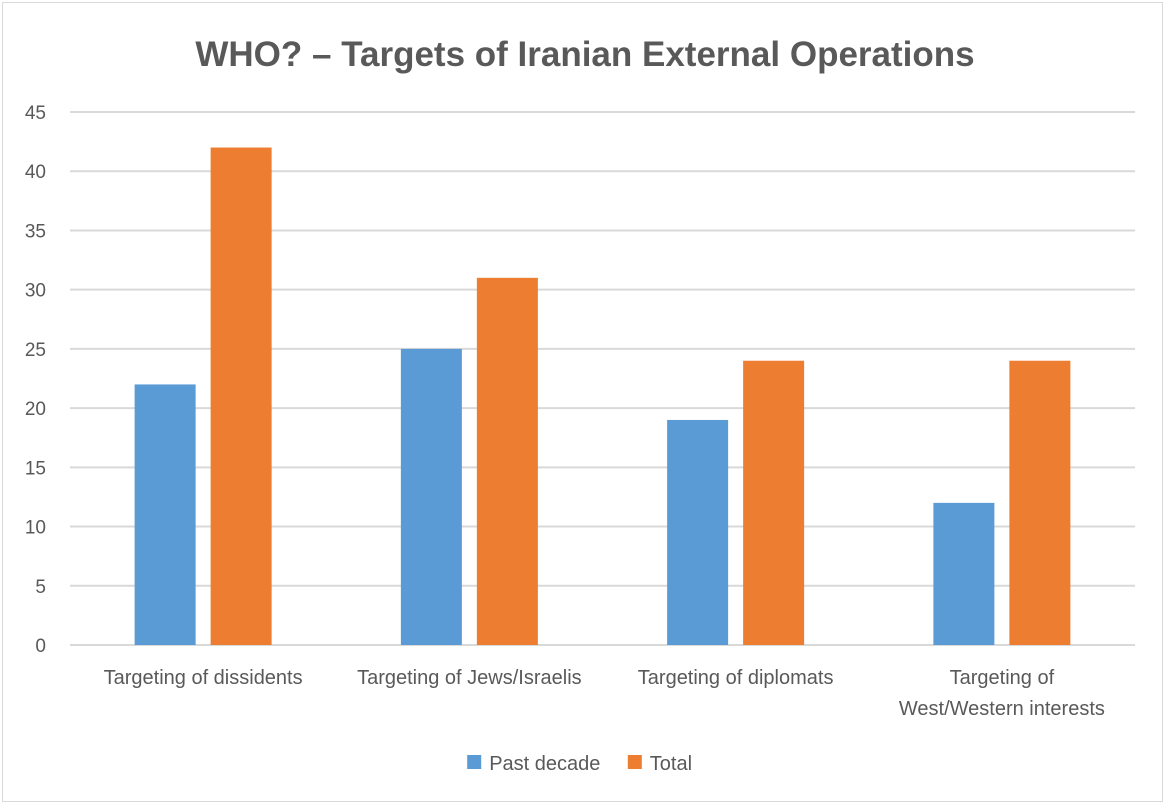  I want to click on y-tick-label: 35, so click(35, 231).